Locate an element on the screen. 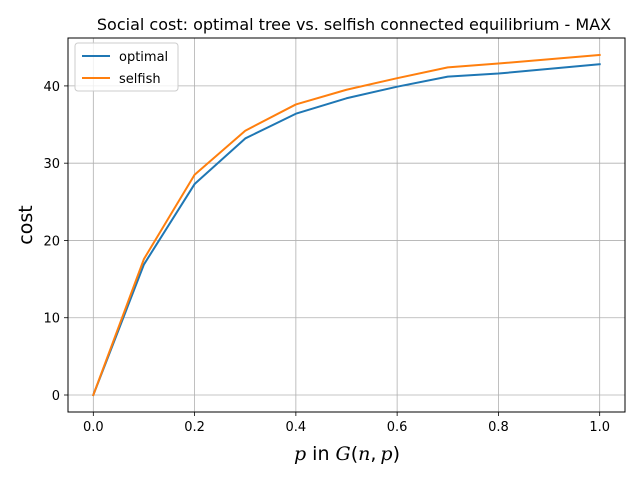 The height and width of the screenshot is (480, 640). y-tick-label: 40 is located at coordinates (51, 87).